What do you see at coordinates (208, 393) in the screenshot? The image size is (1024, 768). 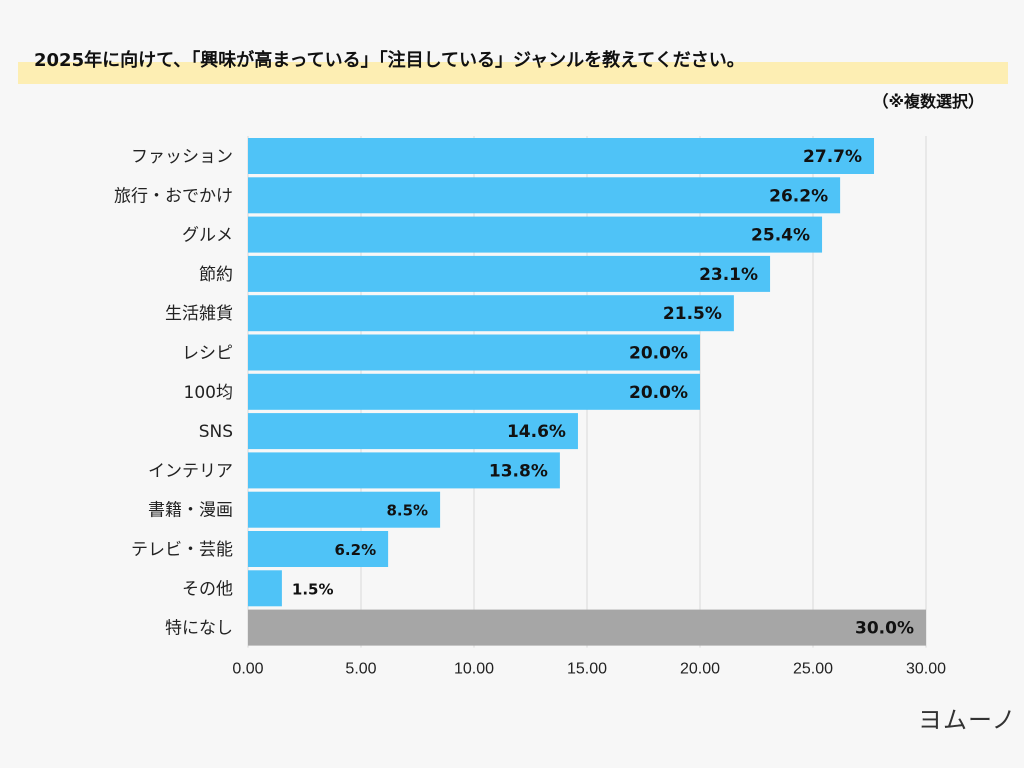 I see `category-label: 100均` at bounding box center [208, 393].